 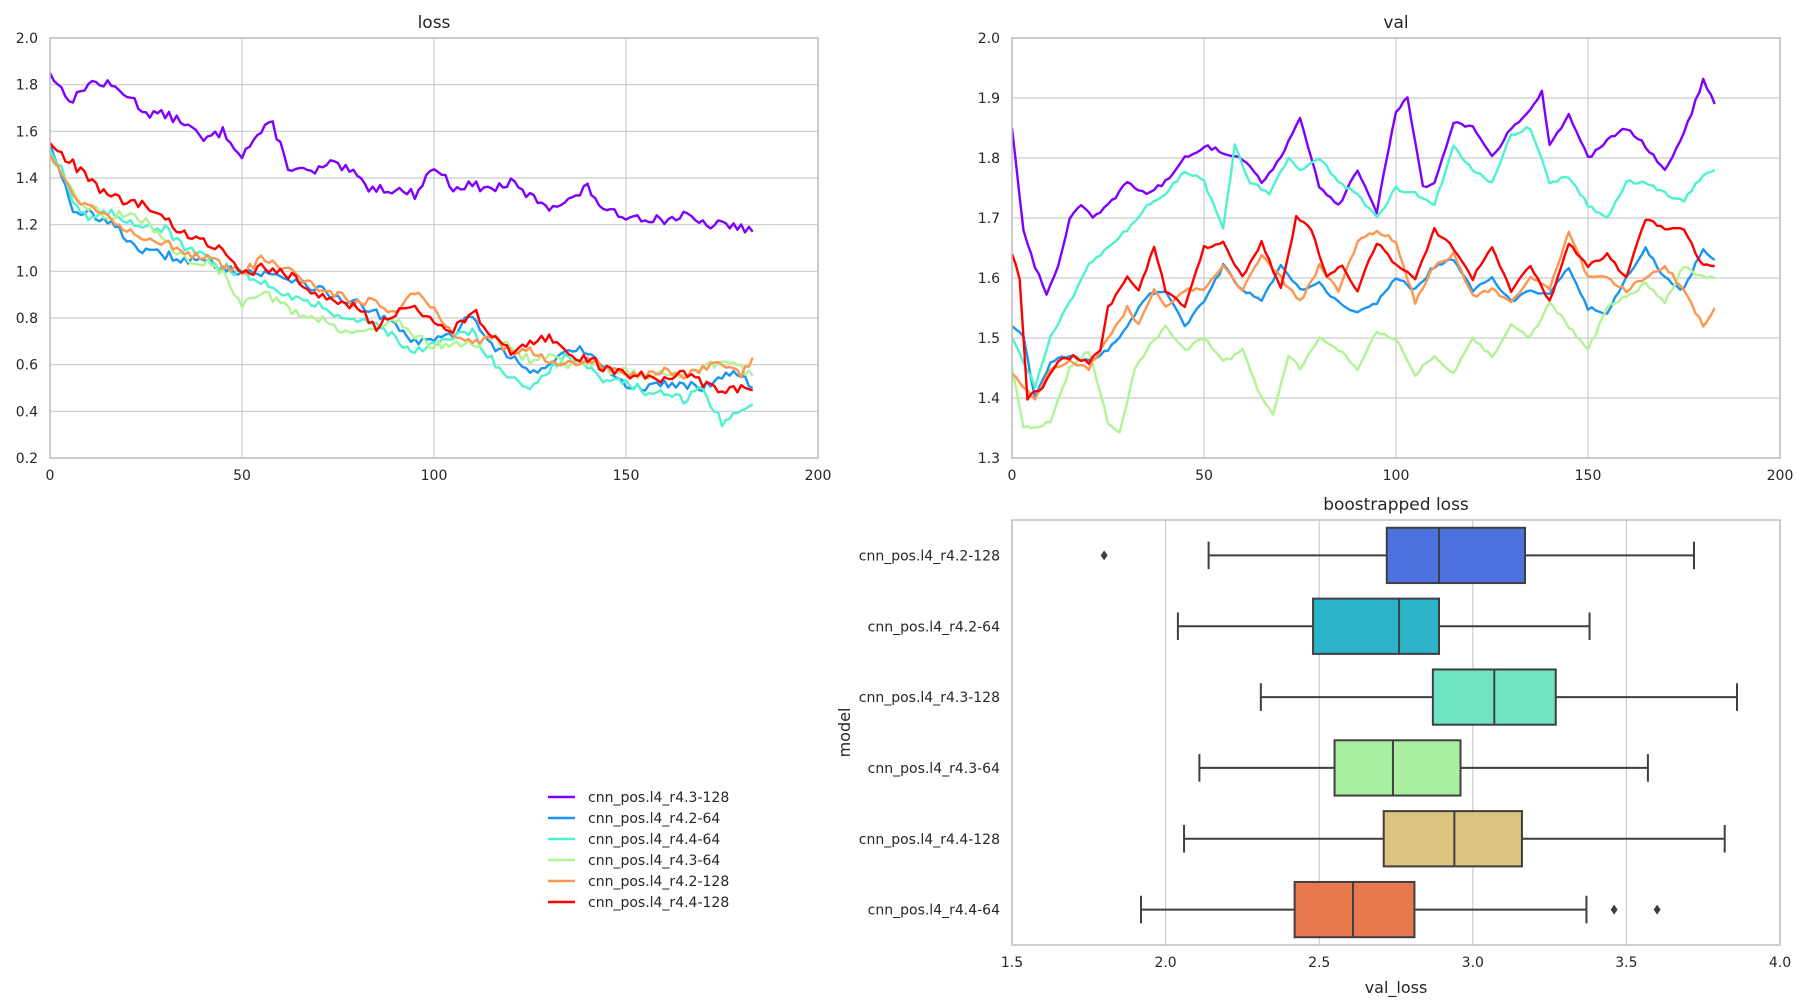 What do you see at coordinates (1473, 963) in the screenshot?
I see `x-tick-label: 3.0` at bounding box center [1473, 963].